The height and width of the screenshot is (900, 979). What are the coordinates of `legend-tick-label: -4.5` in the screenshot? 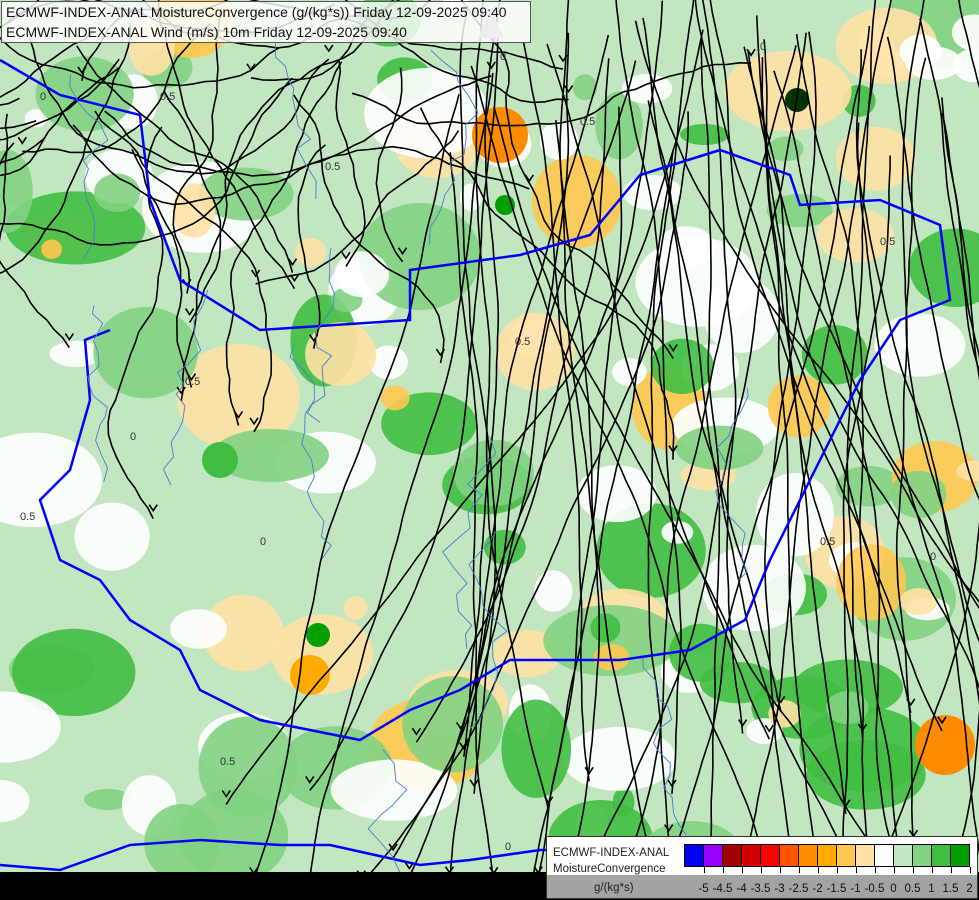 It's located at (722, 889).